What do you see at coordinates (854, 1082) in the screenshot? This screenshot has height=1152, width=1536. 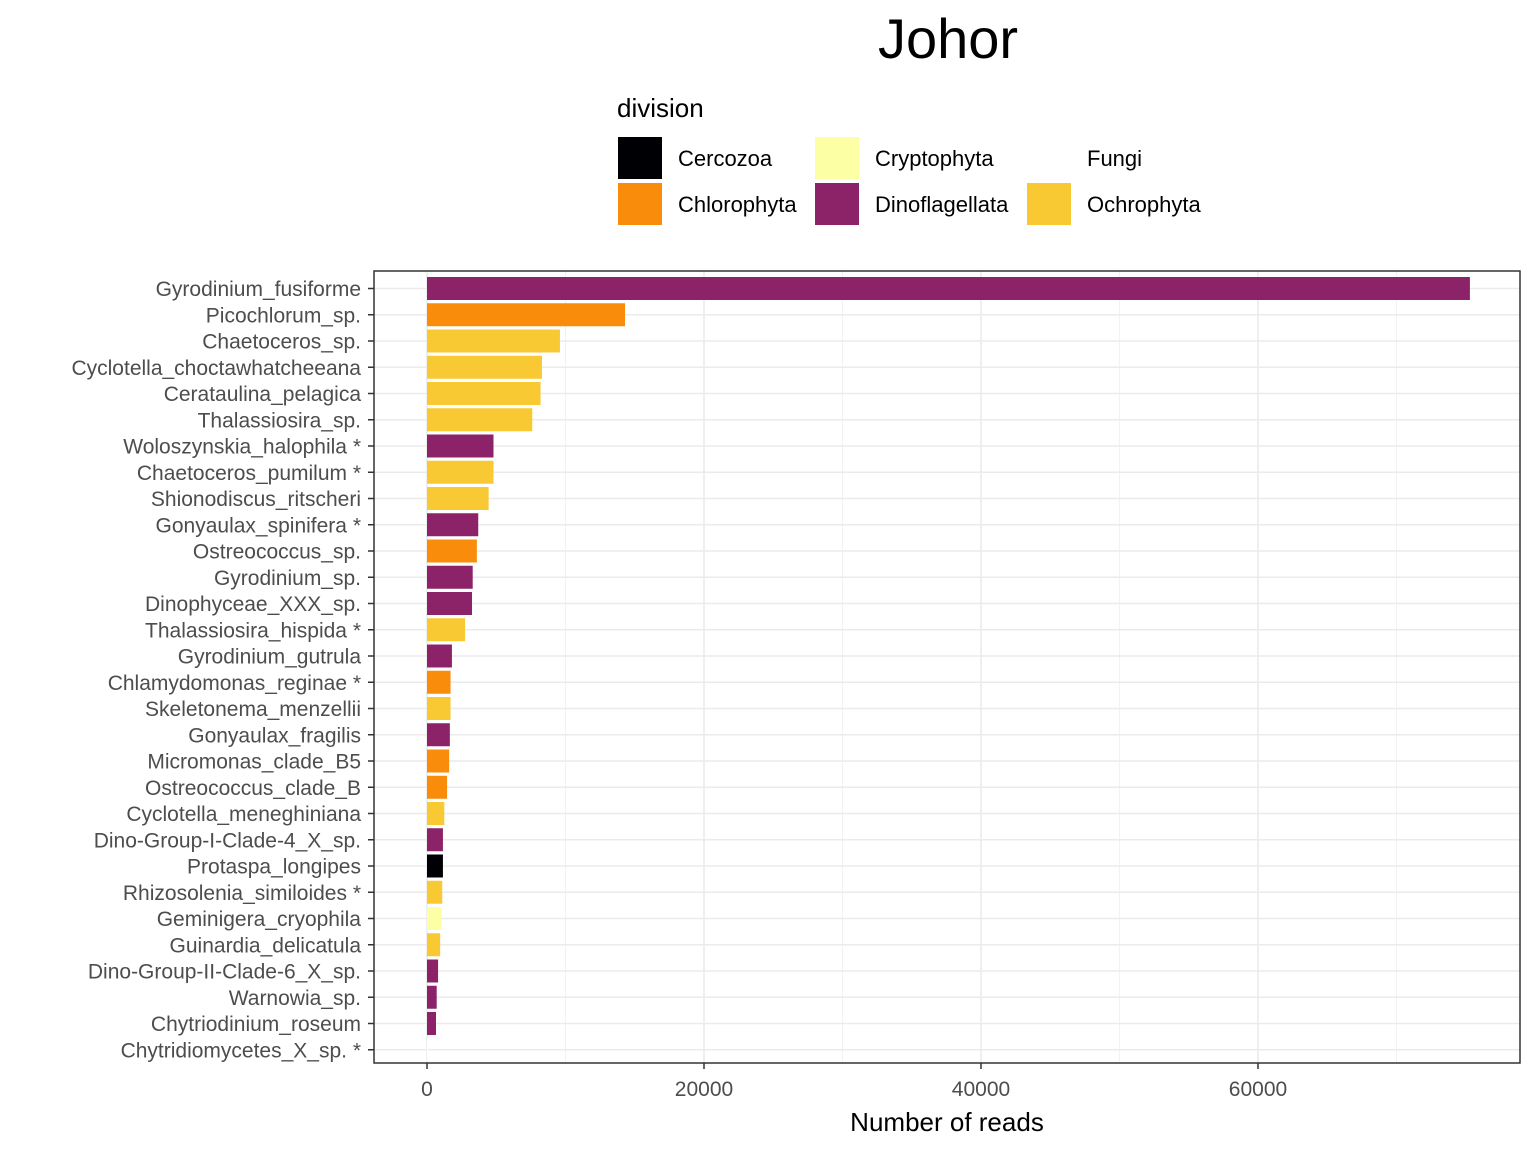 I see `x-axis: 0 20000 40000 60000` at bounding box center [854, 1082].